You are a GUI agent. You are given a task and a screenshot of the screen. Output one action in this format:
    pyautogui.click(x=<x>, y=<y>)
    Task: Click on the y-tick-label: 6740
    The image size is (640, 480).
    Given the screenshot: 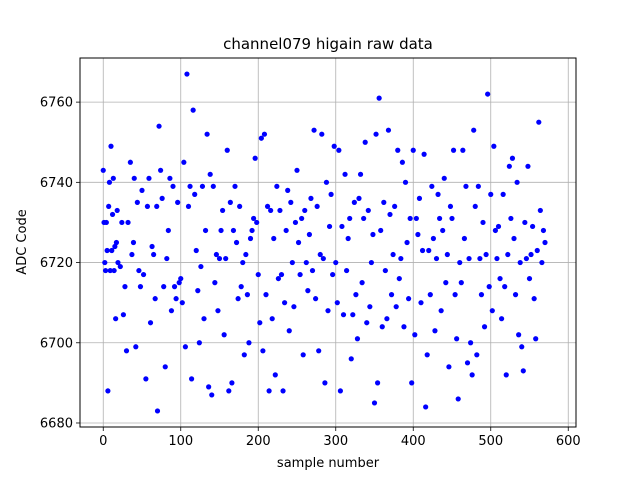 What is the action you would take?
    pyautogui.click(x=56, y=183)
    